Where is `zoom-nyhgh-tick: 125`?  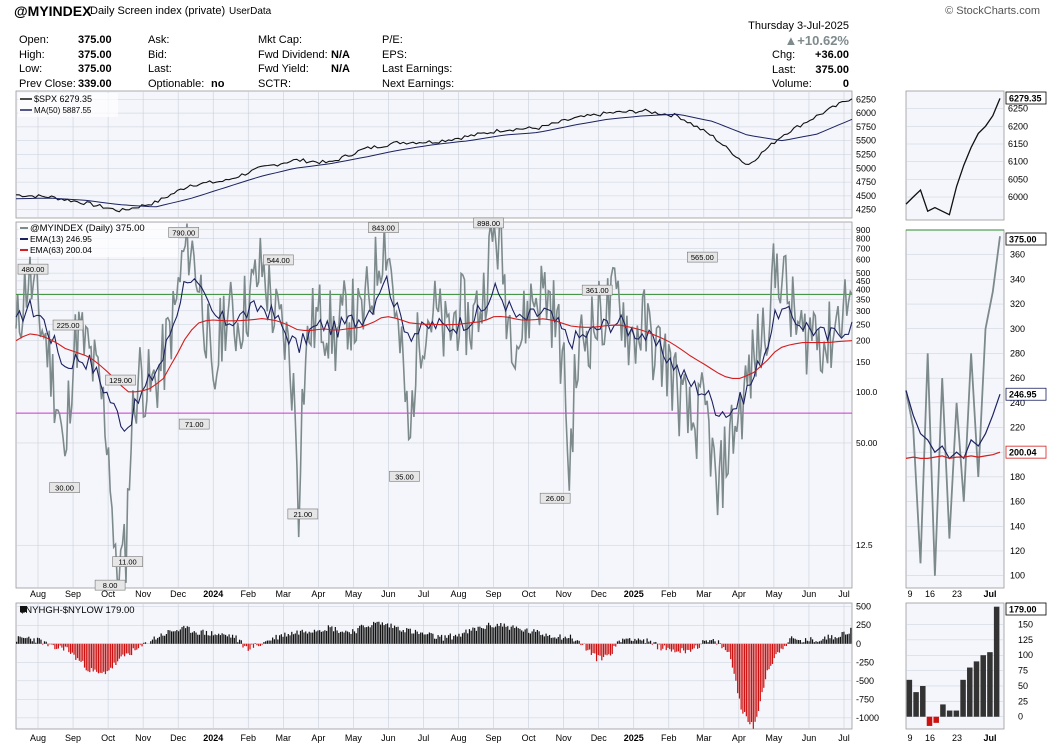
zoom-nyhgh-tick: 125 is located at coordinates (1025, 640).